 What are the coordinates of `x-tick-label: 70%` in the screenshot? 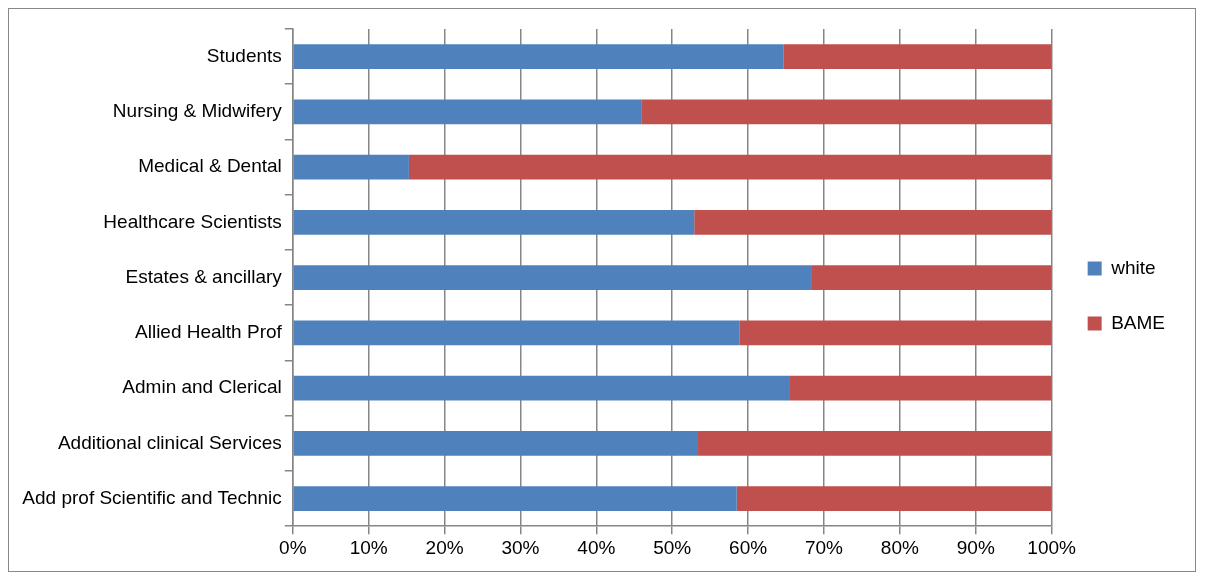 It's located at (824, 547).